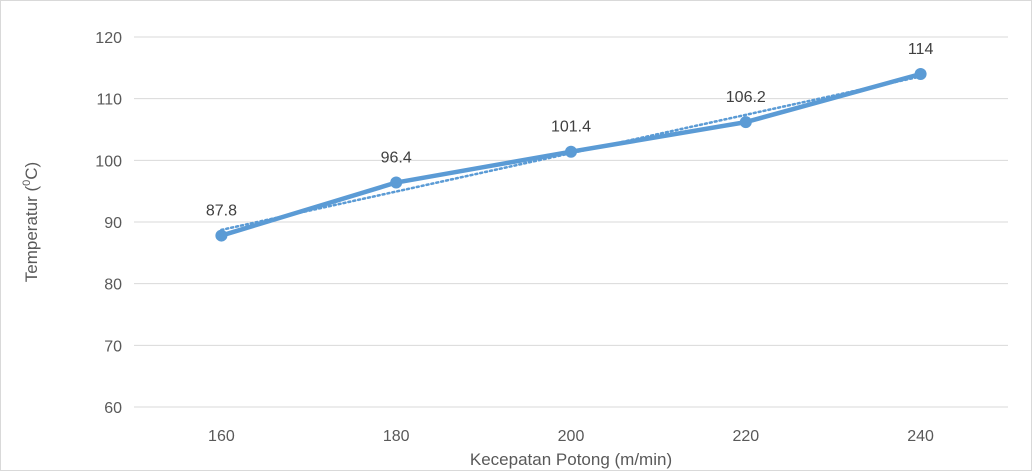  I want to click on y-tick-label: 110, so click(109, 100).